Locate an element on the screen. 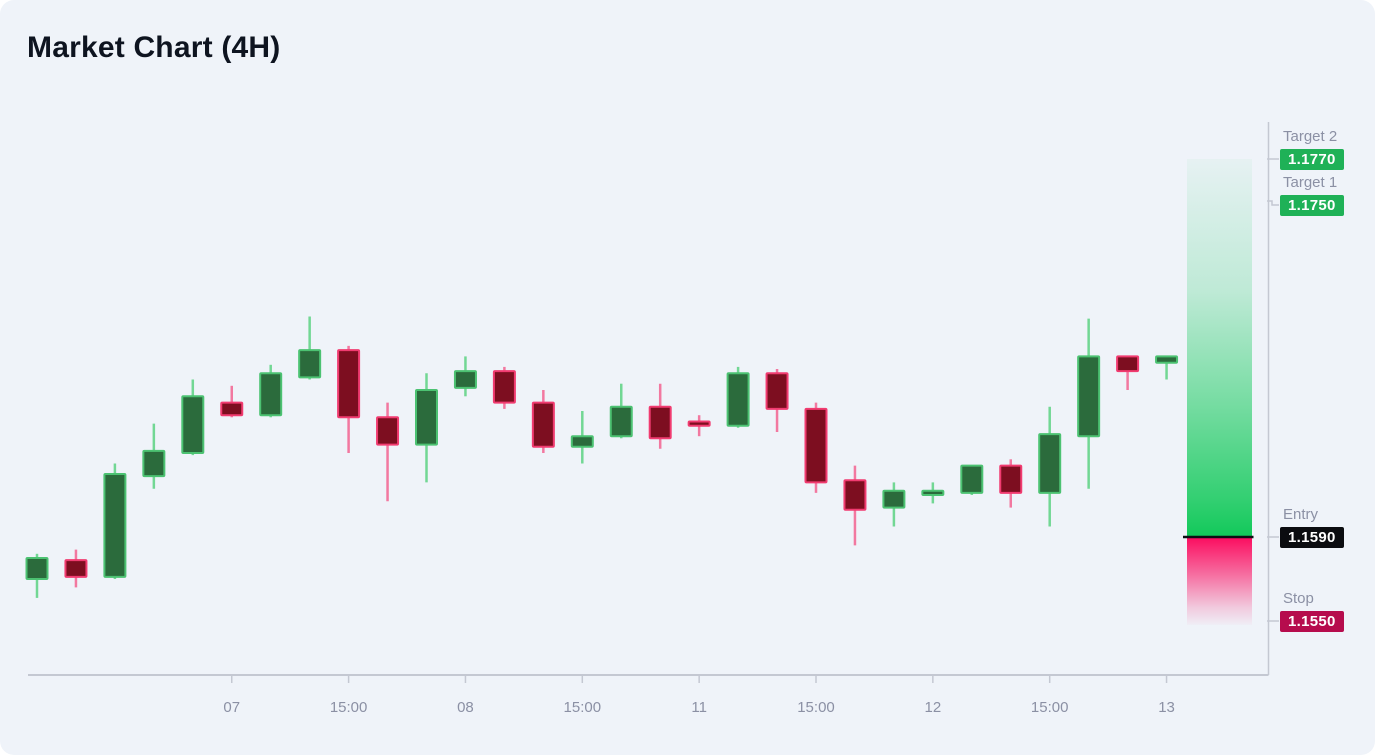 Image resolution: width=1375 pixels, height=755 pixels. candle-28-up is located at coordinates (1089, 403).